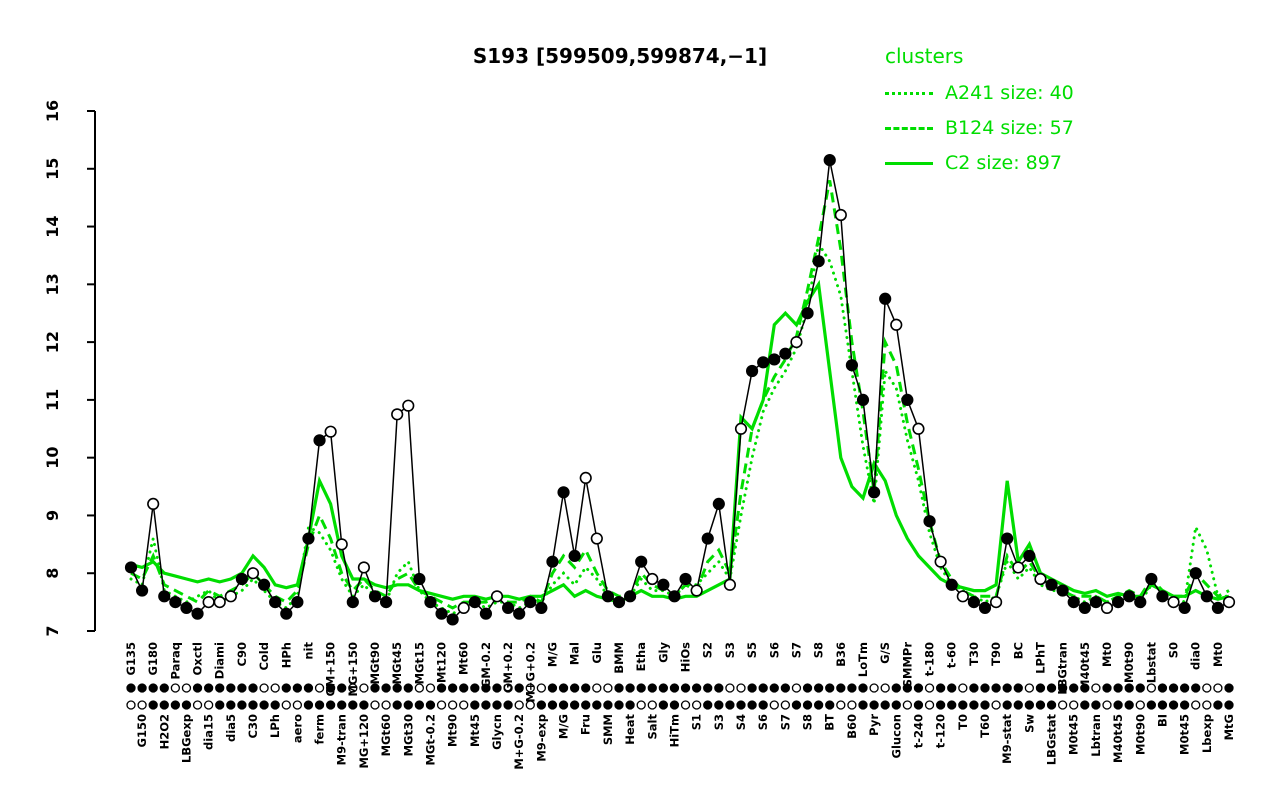 This screenshot has height=800, width=1280. I want to click on y-tick-label: 16, so click(52, 111).